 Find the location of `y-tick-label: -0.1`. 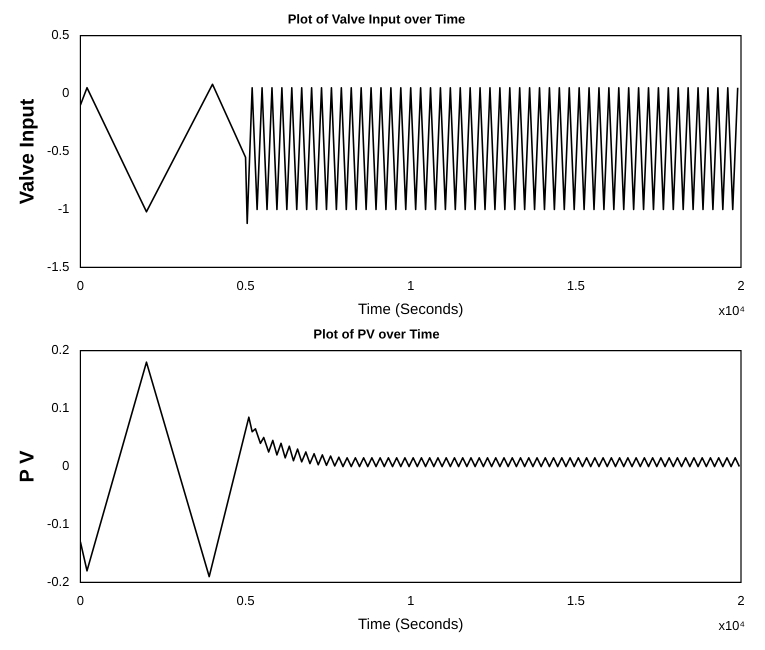

y-tick-label: -0.1 is located at coordinates (58, 524).